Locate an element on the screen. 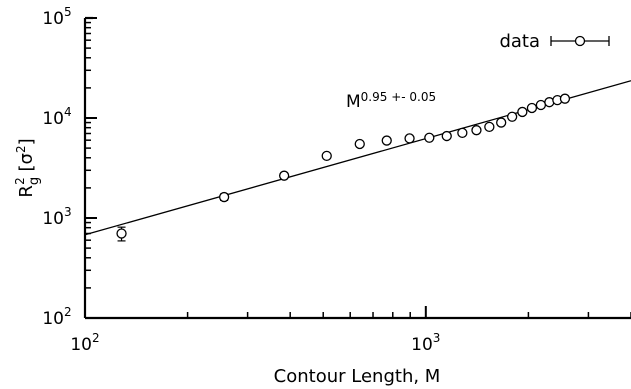 The image size is (631, 389). x-tick-label: 10³ is located at coordinates (425, 343).